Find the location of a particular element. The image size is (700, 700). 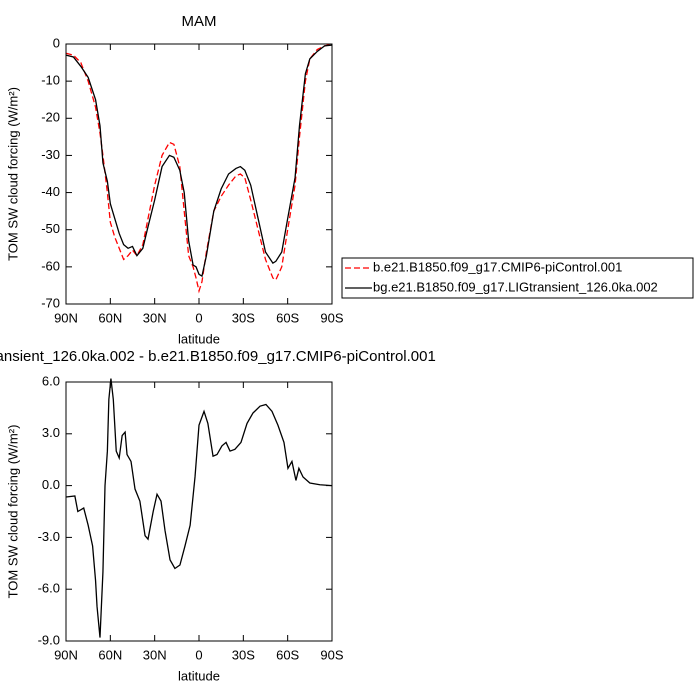

y-tick-label: -70 is located at coordinates (50, 302).